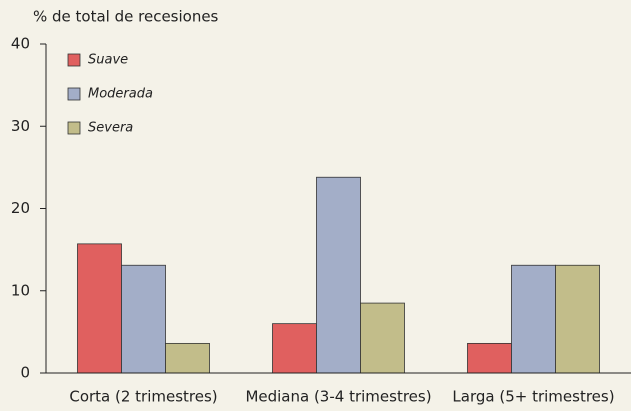 Image resolution: width=631 pixels, height=411 pixels. I want to click on y-tick-label: 10, so click(20, 290).